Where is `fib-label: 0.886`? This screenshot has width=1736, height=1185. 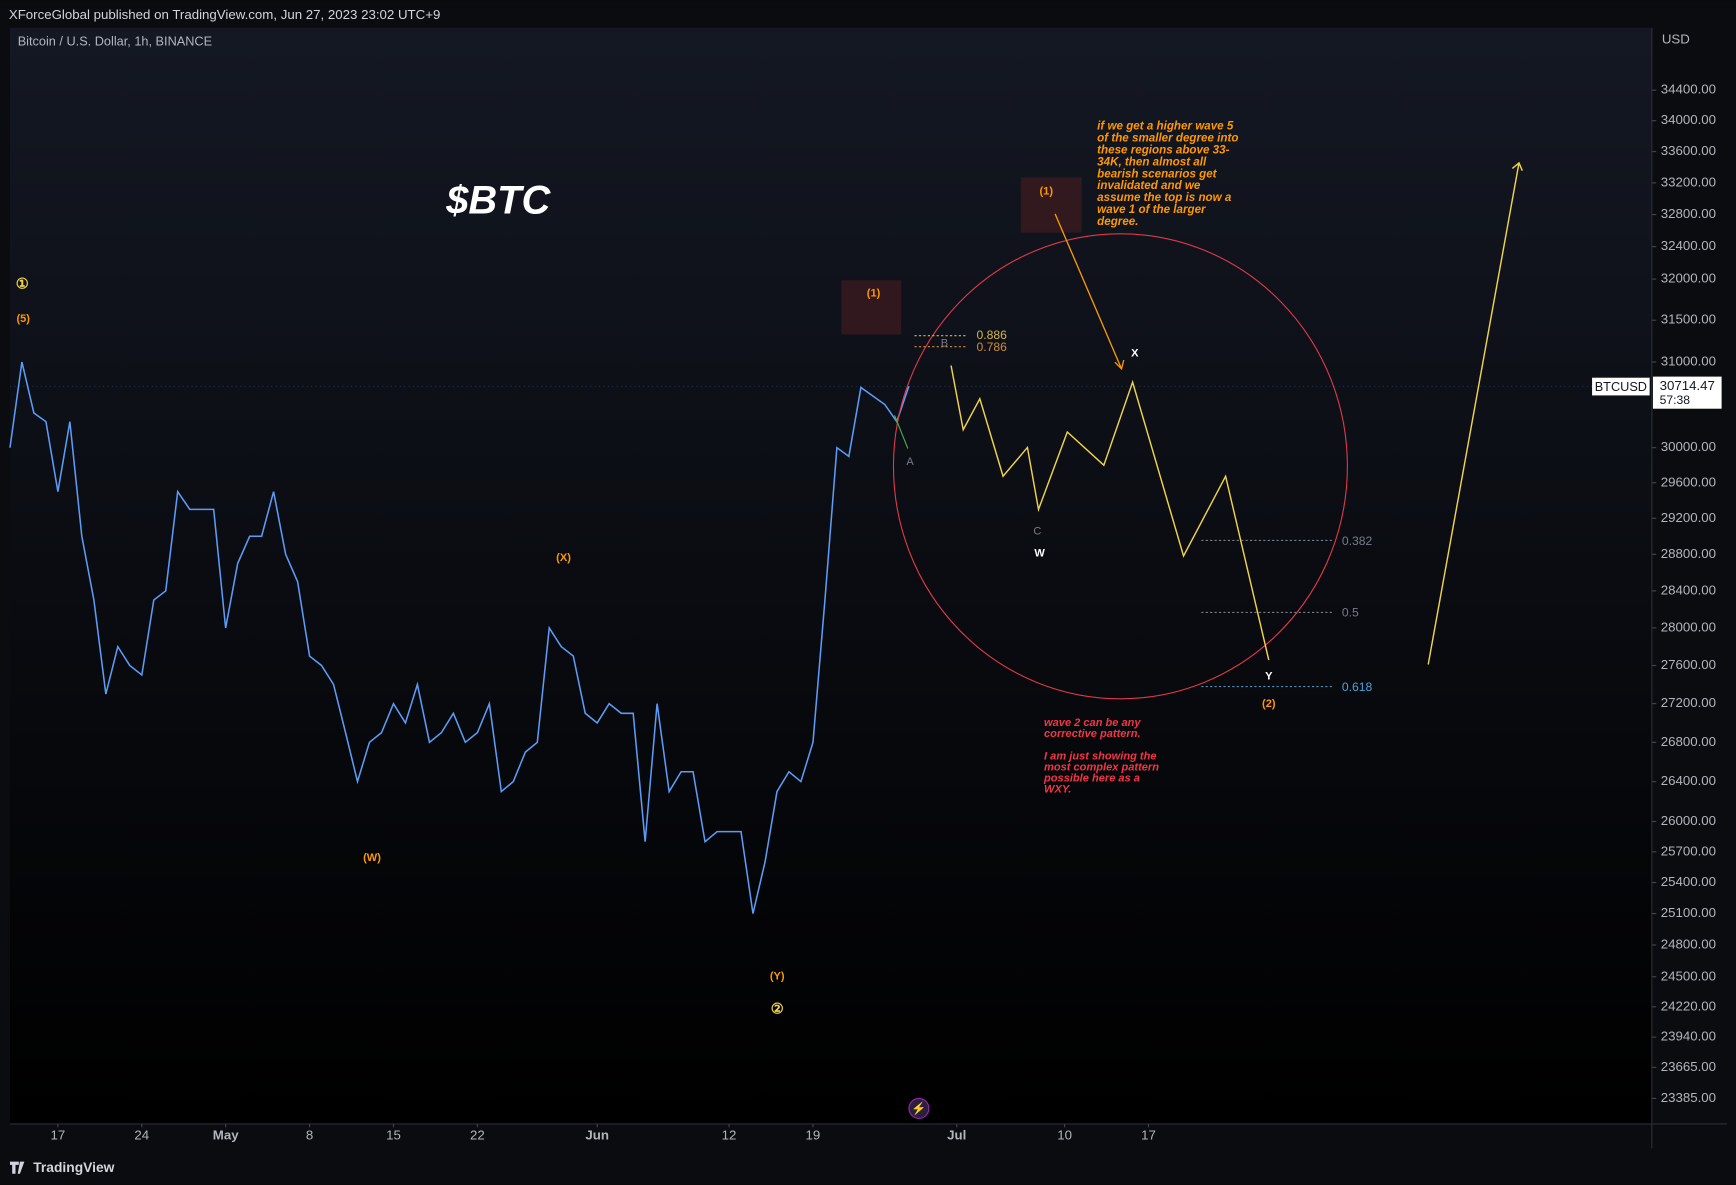
fib-label: 0.886 is located at coordinates (992, 335).